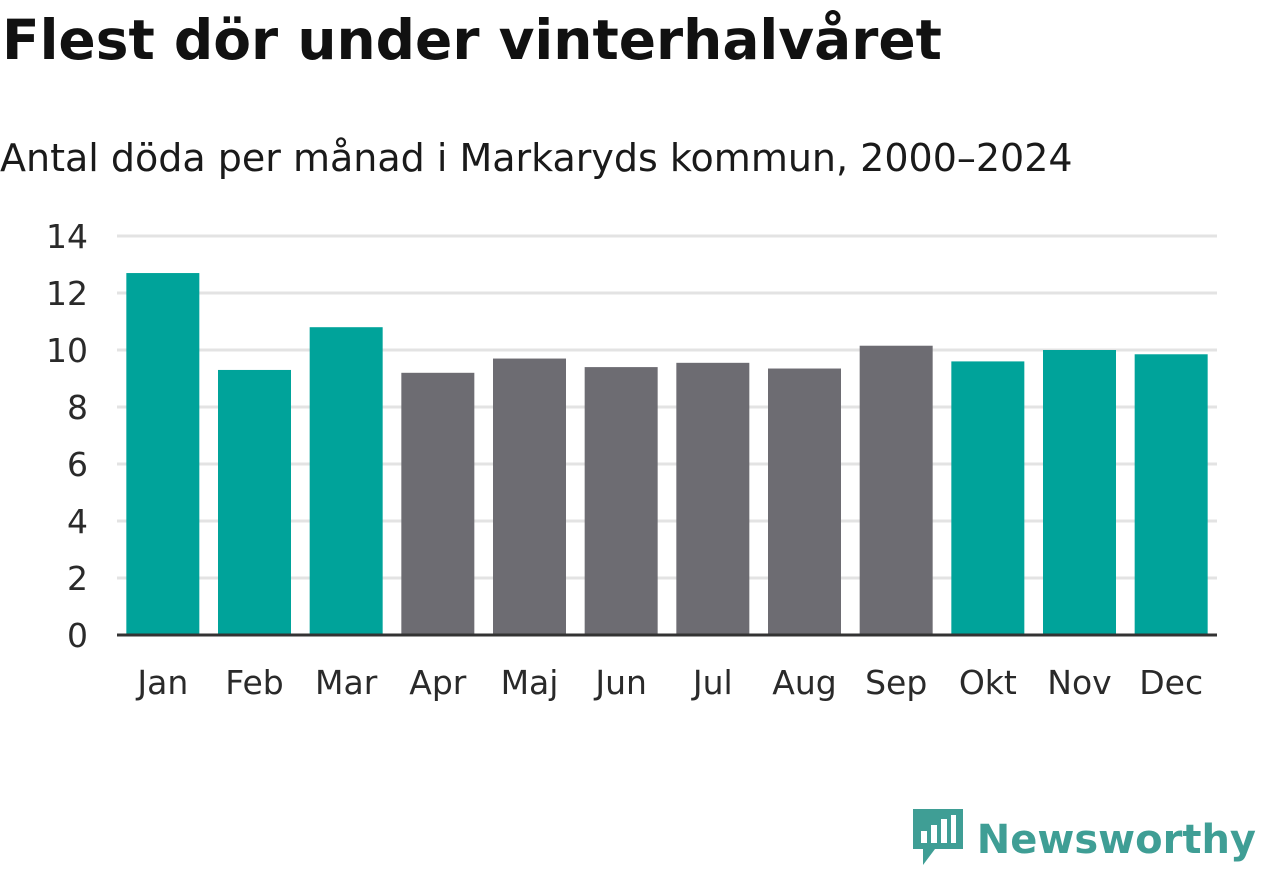 This screenshot has width=1262, height=879. I want to click on bar-maj, so click(529, 496).